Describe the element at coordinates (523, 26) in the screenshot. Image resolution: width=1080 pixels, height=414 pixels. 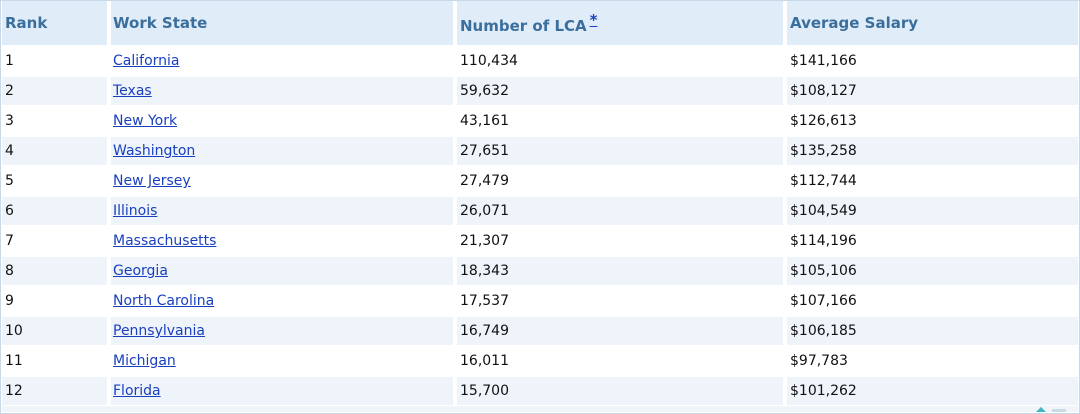
I see `header-number-of-lca-label: Number of LCA` at that location.